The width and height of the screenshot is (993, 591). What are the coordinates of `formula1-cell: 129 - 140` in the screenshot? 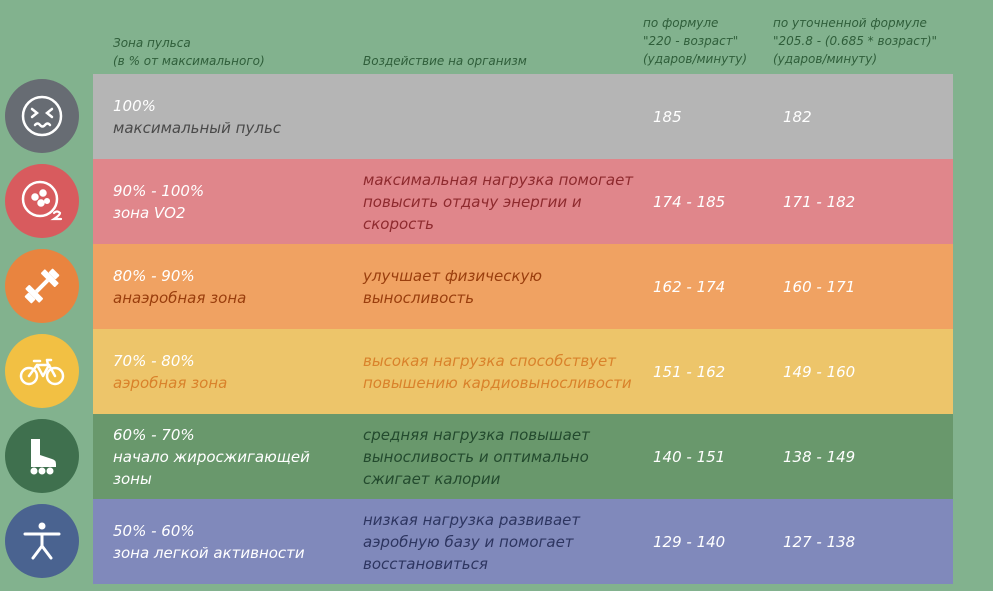 It's located at (689, 541).